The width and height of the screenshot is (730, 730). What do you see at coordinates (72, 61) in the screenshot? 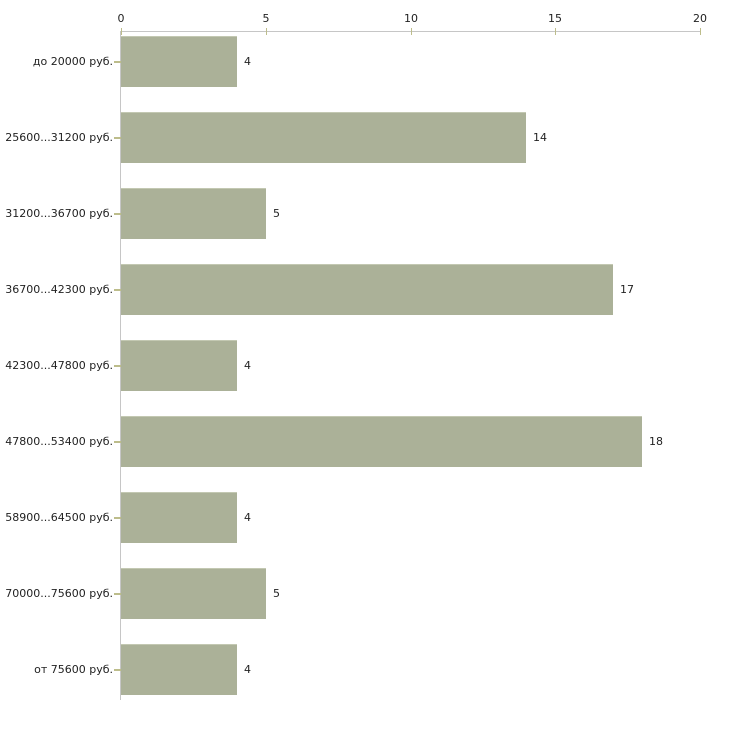
I see `category-label: до 20000 руб.` at bounding box center [72, 61].